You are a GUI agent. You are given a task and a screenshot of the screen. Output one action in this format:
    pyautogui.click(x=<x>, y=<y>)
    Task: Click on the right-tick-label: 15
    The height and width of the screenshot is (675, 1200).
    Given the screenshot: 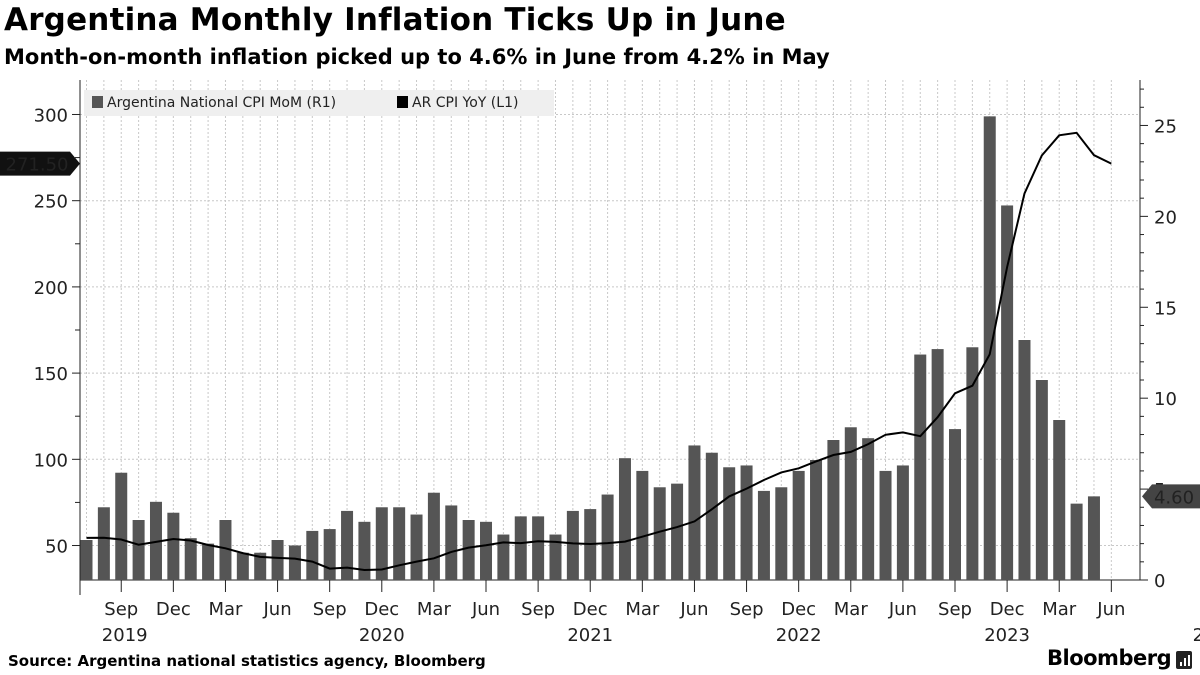 What is the action you would take?
    pyautogui.click(x=1165, y=308)
    